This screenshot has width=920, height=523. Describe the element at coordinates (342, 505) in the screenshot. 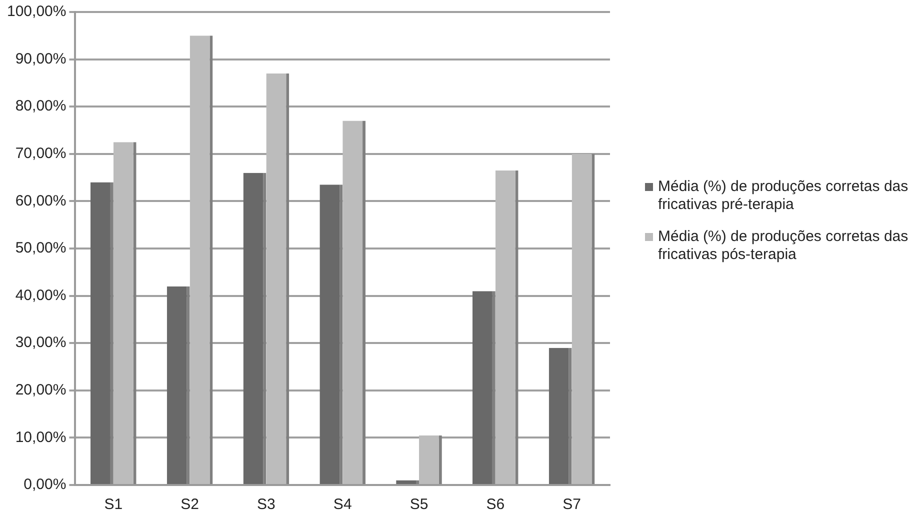

I see `x-tick-label: S4` at that location.